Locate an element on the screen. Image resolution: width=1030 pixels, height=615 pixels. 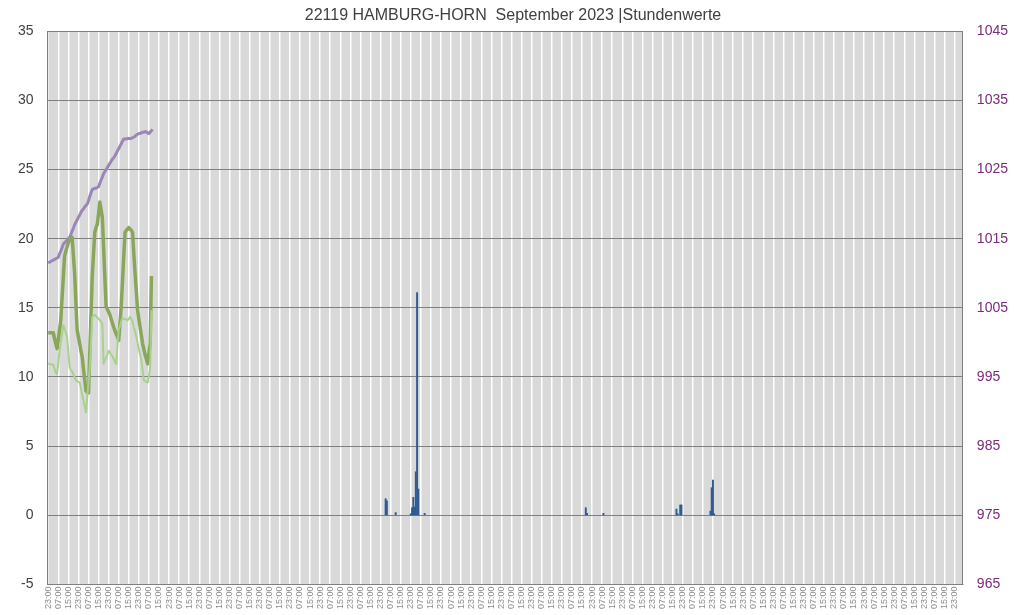
y2-tick-label: 975 is located at coordinates (988, 514).